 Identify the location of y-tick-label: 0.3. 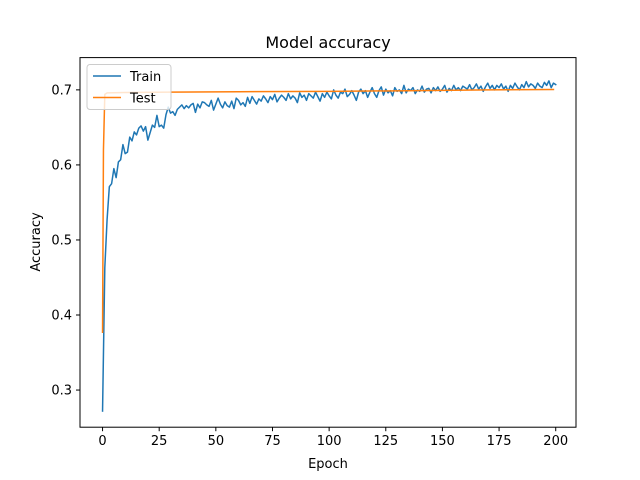
(61, 391).